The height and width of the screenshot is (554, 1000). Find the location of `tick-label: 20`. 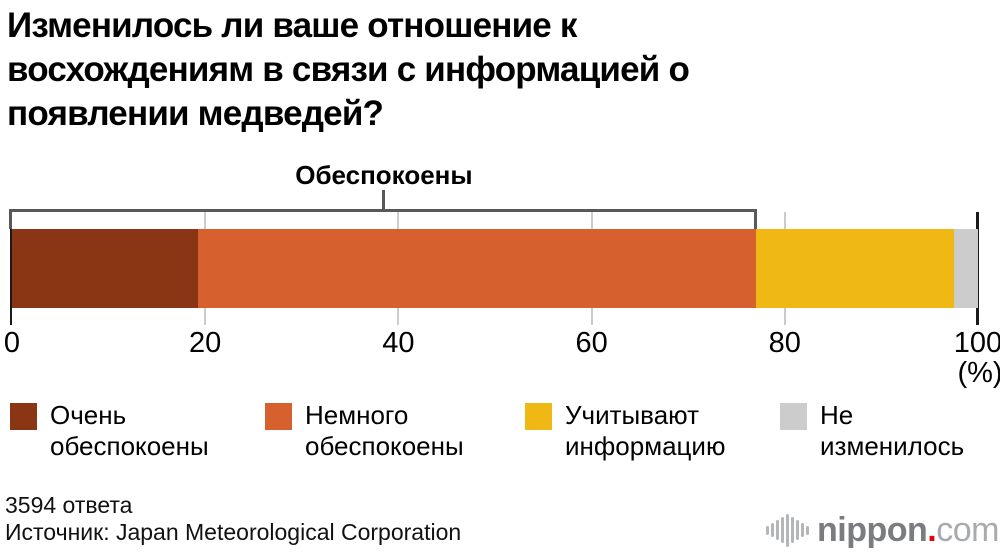

tick-label: 20 is located at coordinates (205, 343).